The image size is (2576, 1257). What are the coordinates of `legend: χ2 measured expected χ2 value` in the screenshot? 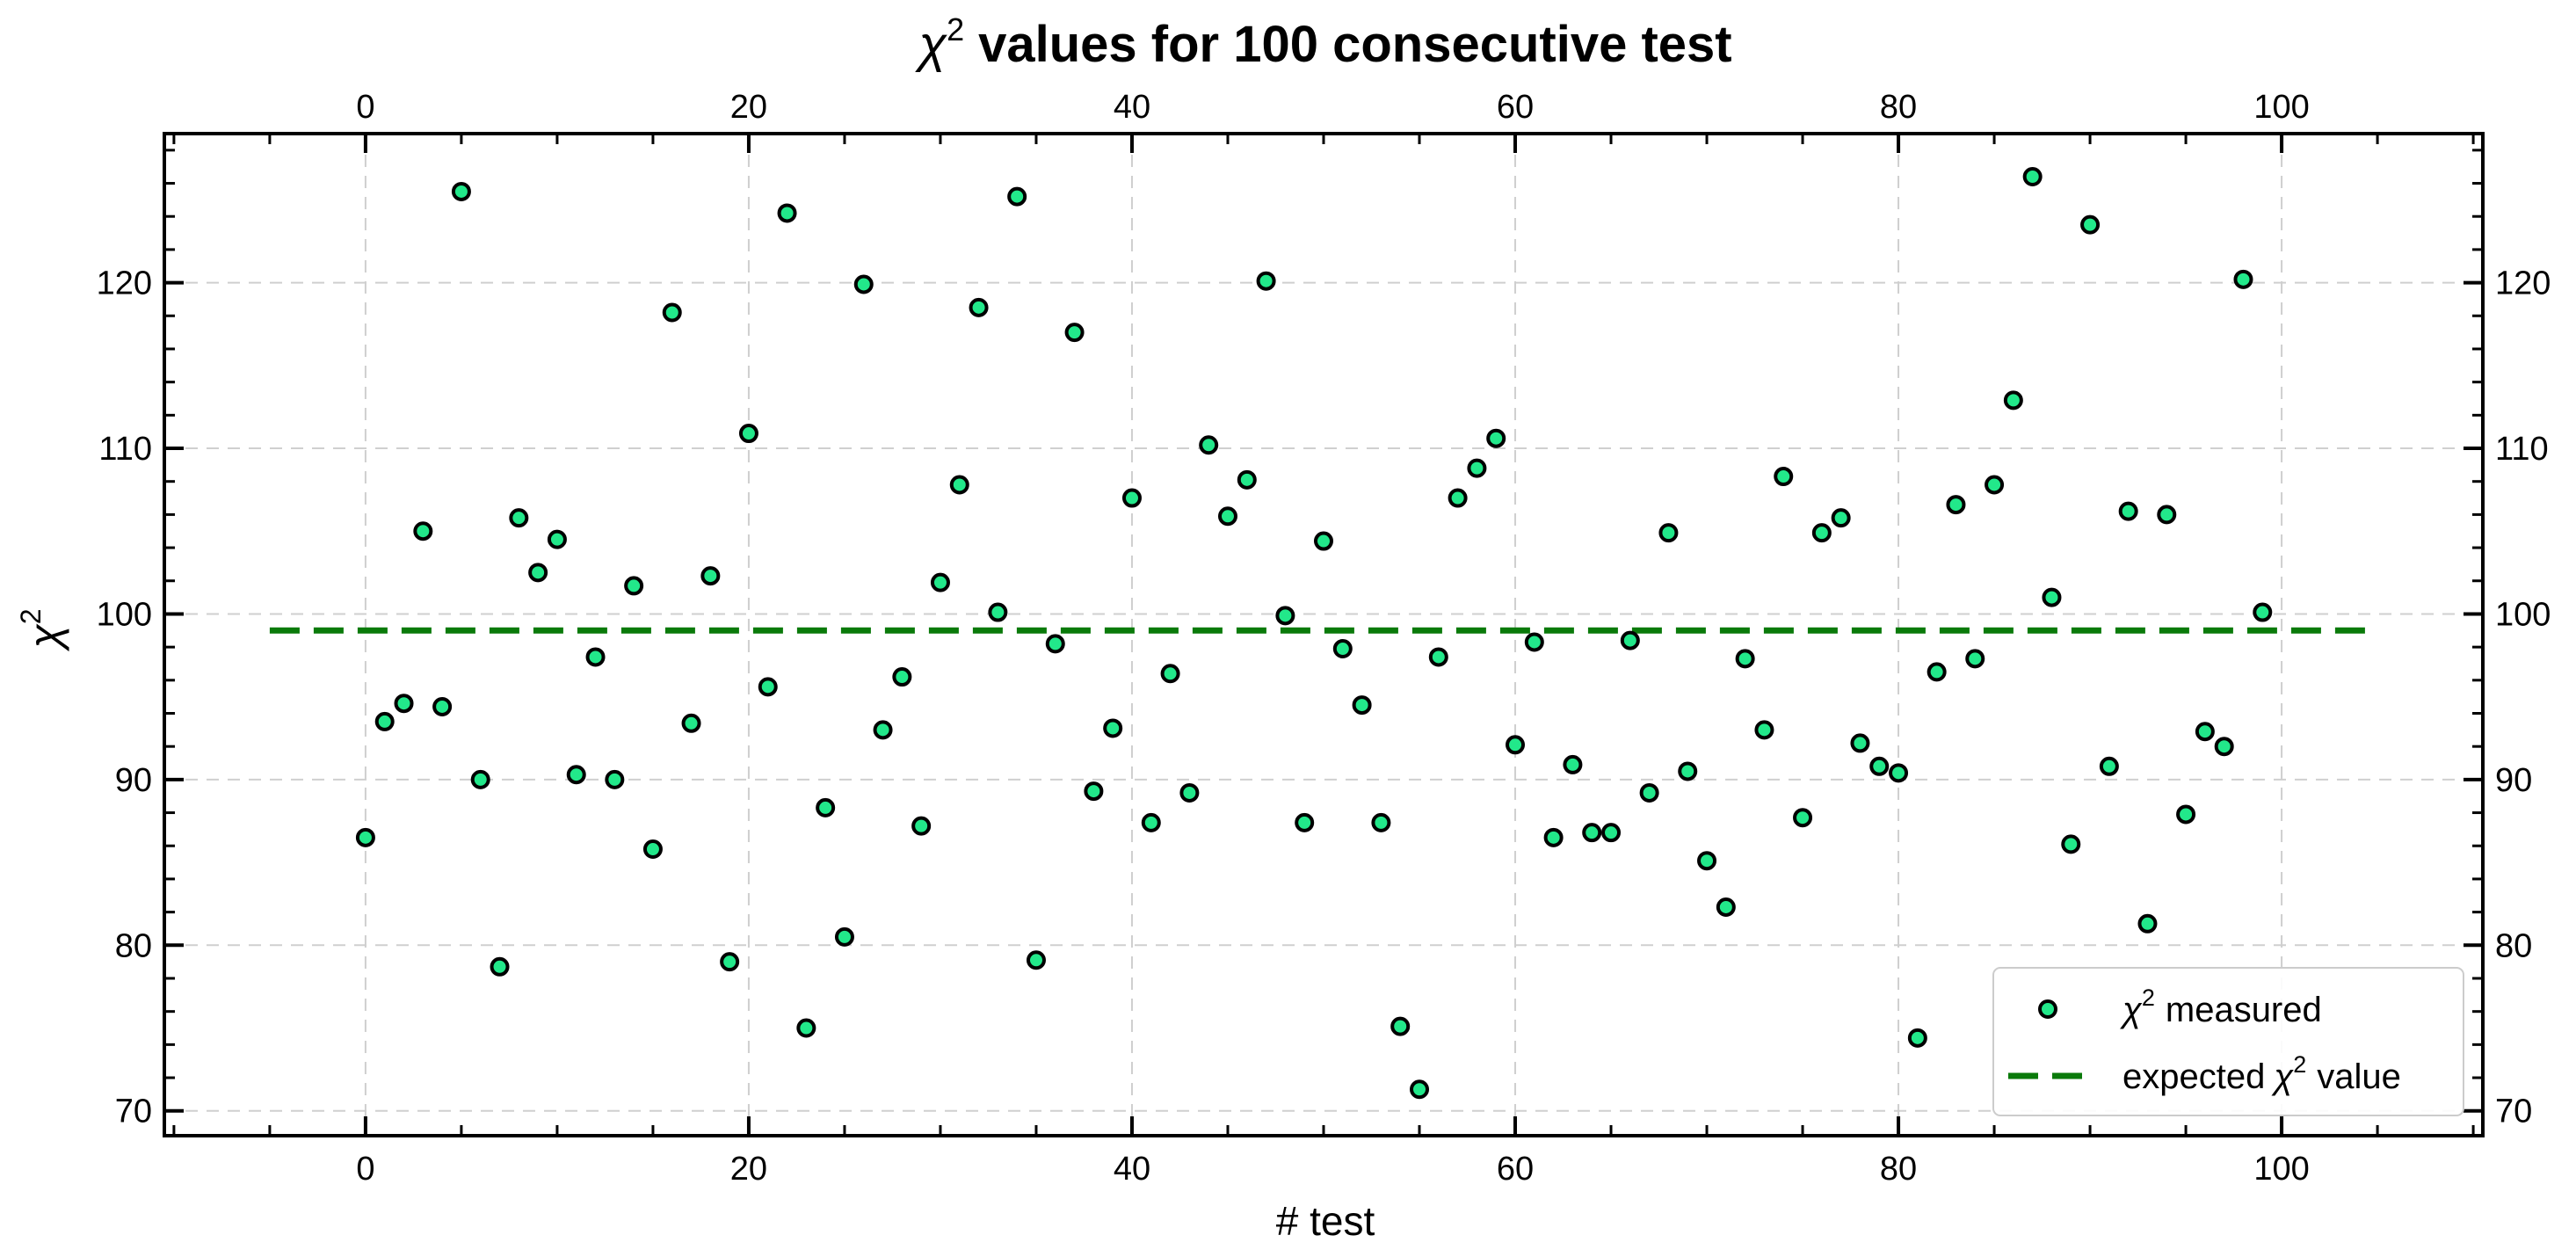 It's located at (2228, 1041).